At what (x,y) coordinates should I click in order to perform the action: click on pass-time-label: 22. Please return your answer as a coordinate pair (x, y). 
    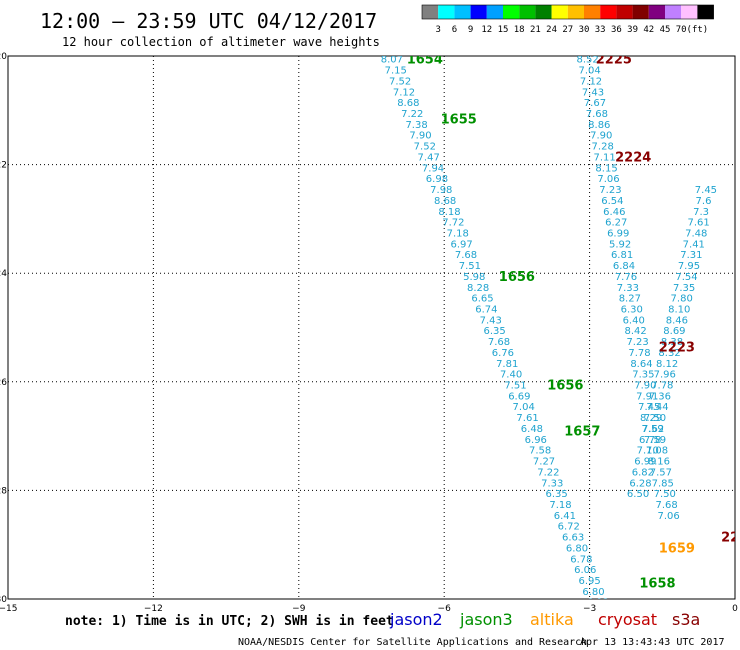
    Looking at the image, I should click on (730, 538).